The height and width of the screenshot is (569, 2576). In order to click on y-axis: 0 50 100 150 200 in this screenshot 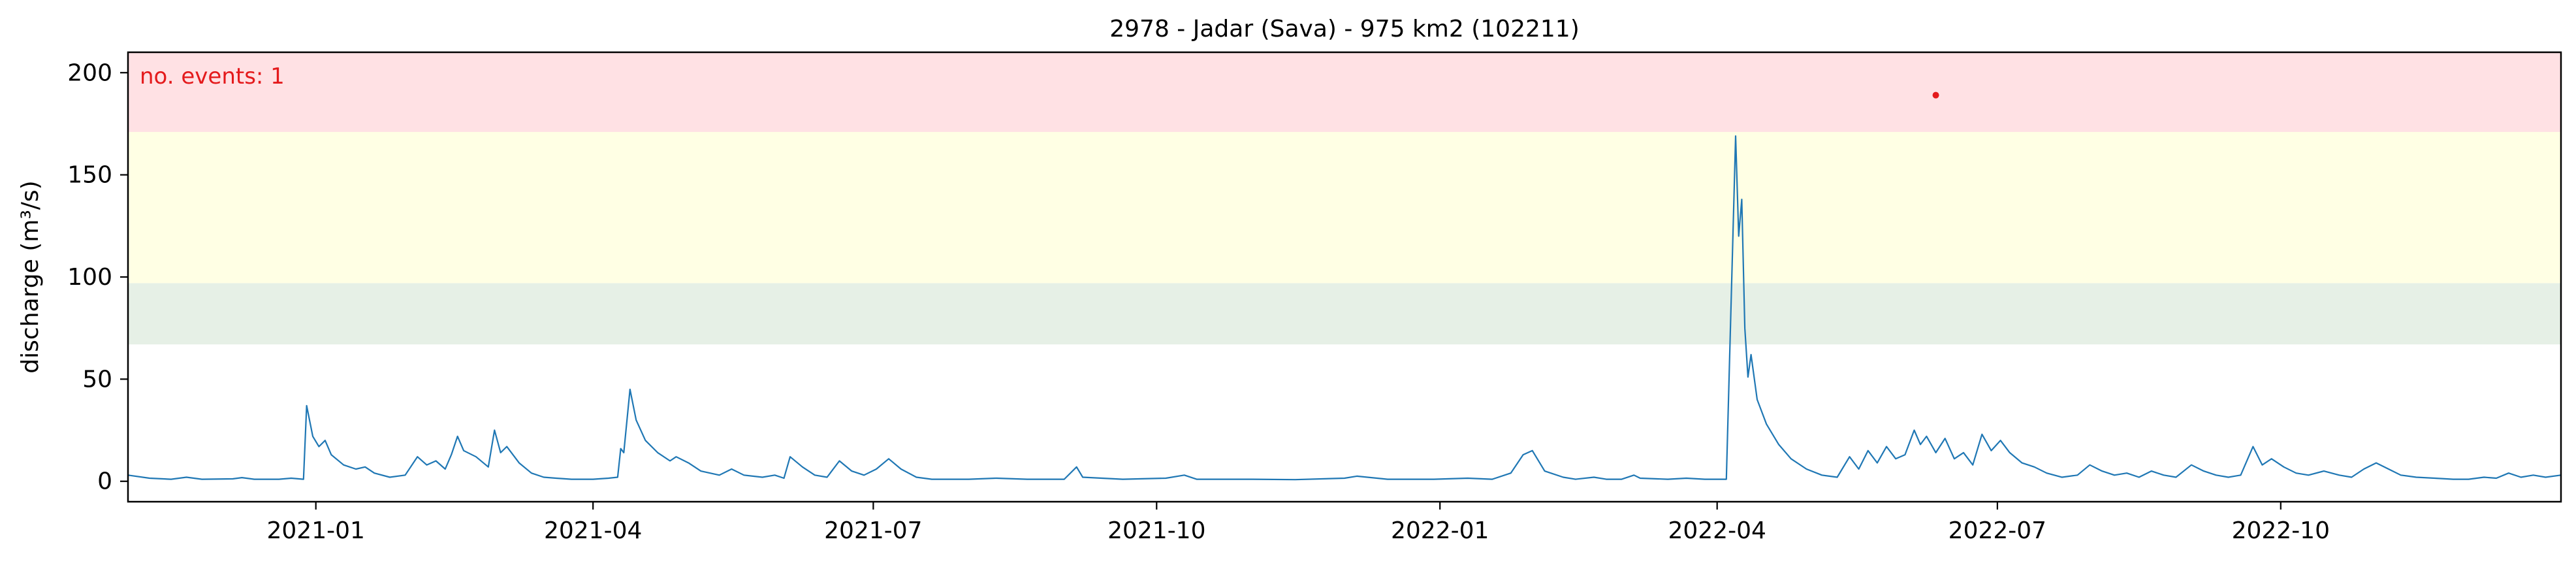, I will do `click(98, 277)`.